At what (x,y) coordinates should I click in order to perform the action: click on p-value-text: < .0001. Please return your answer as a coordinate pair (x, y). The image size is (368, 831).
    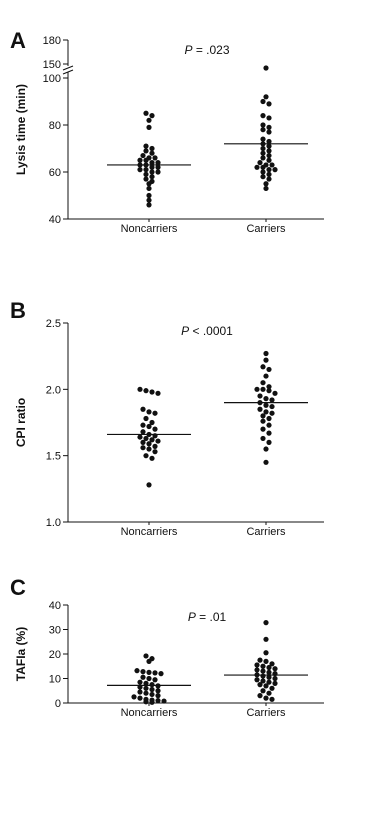
    Looking at the image, I should click on (211, 331).